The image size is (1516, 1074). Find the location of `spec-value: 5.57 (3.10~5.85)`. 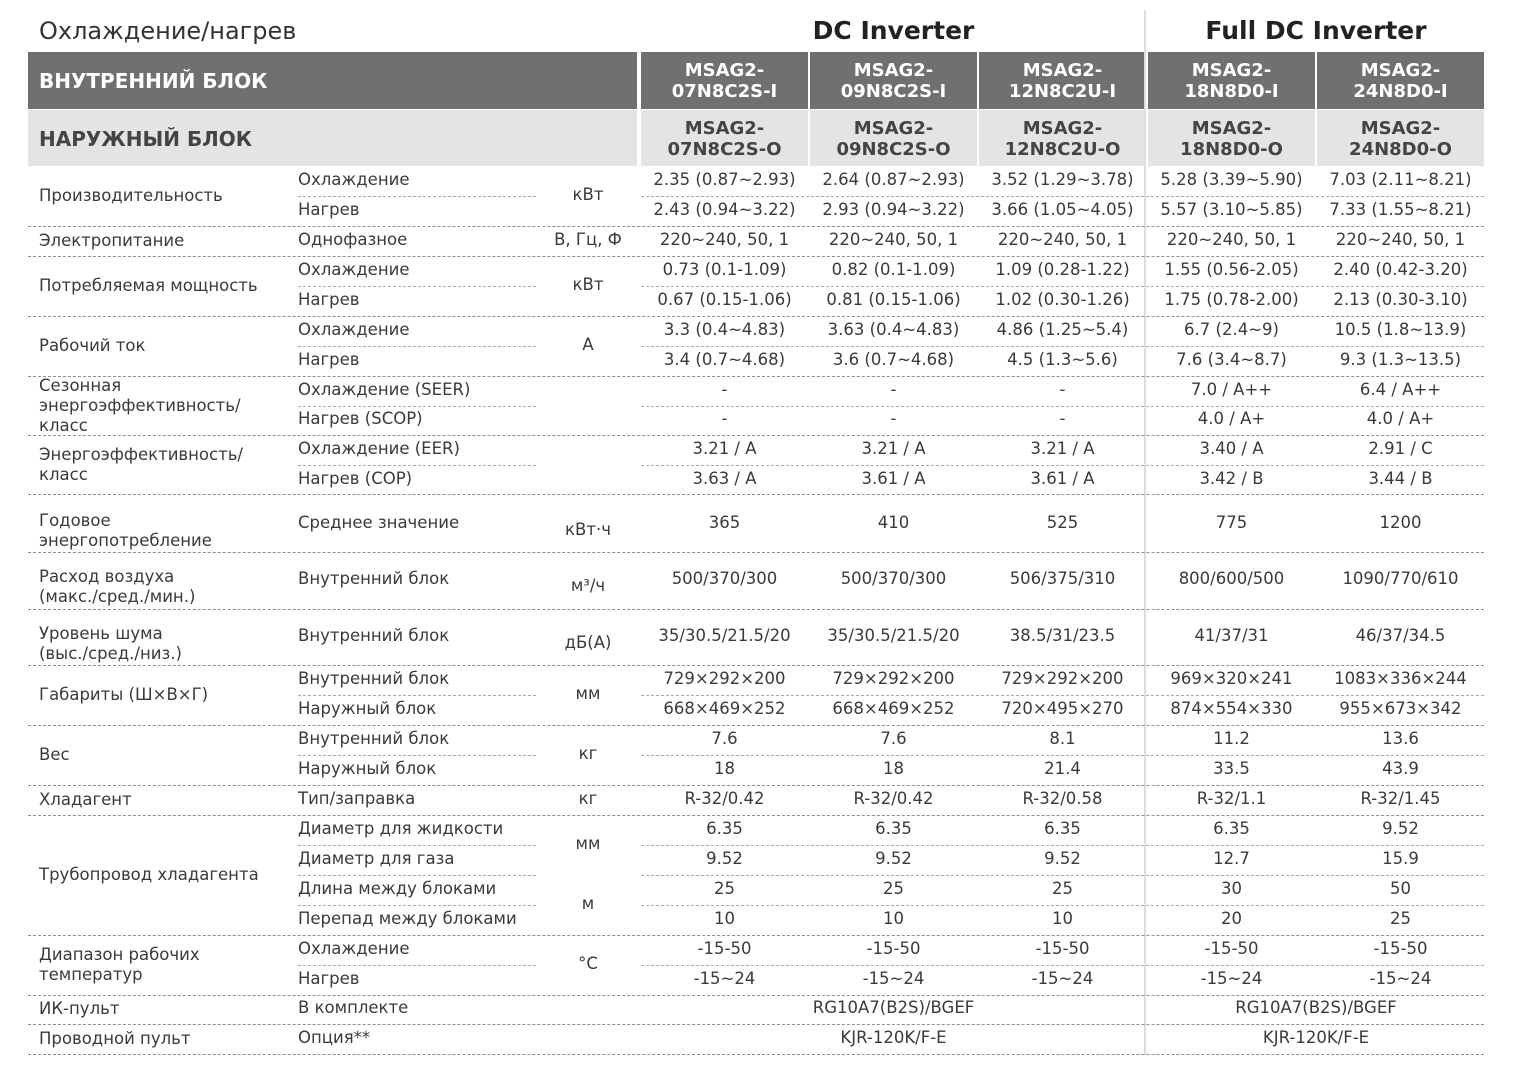

spec-value: 5.57 (3.10~5.85) is located at coordinates (1231, 209).